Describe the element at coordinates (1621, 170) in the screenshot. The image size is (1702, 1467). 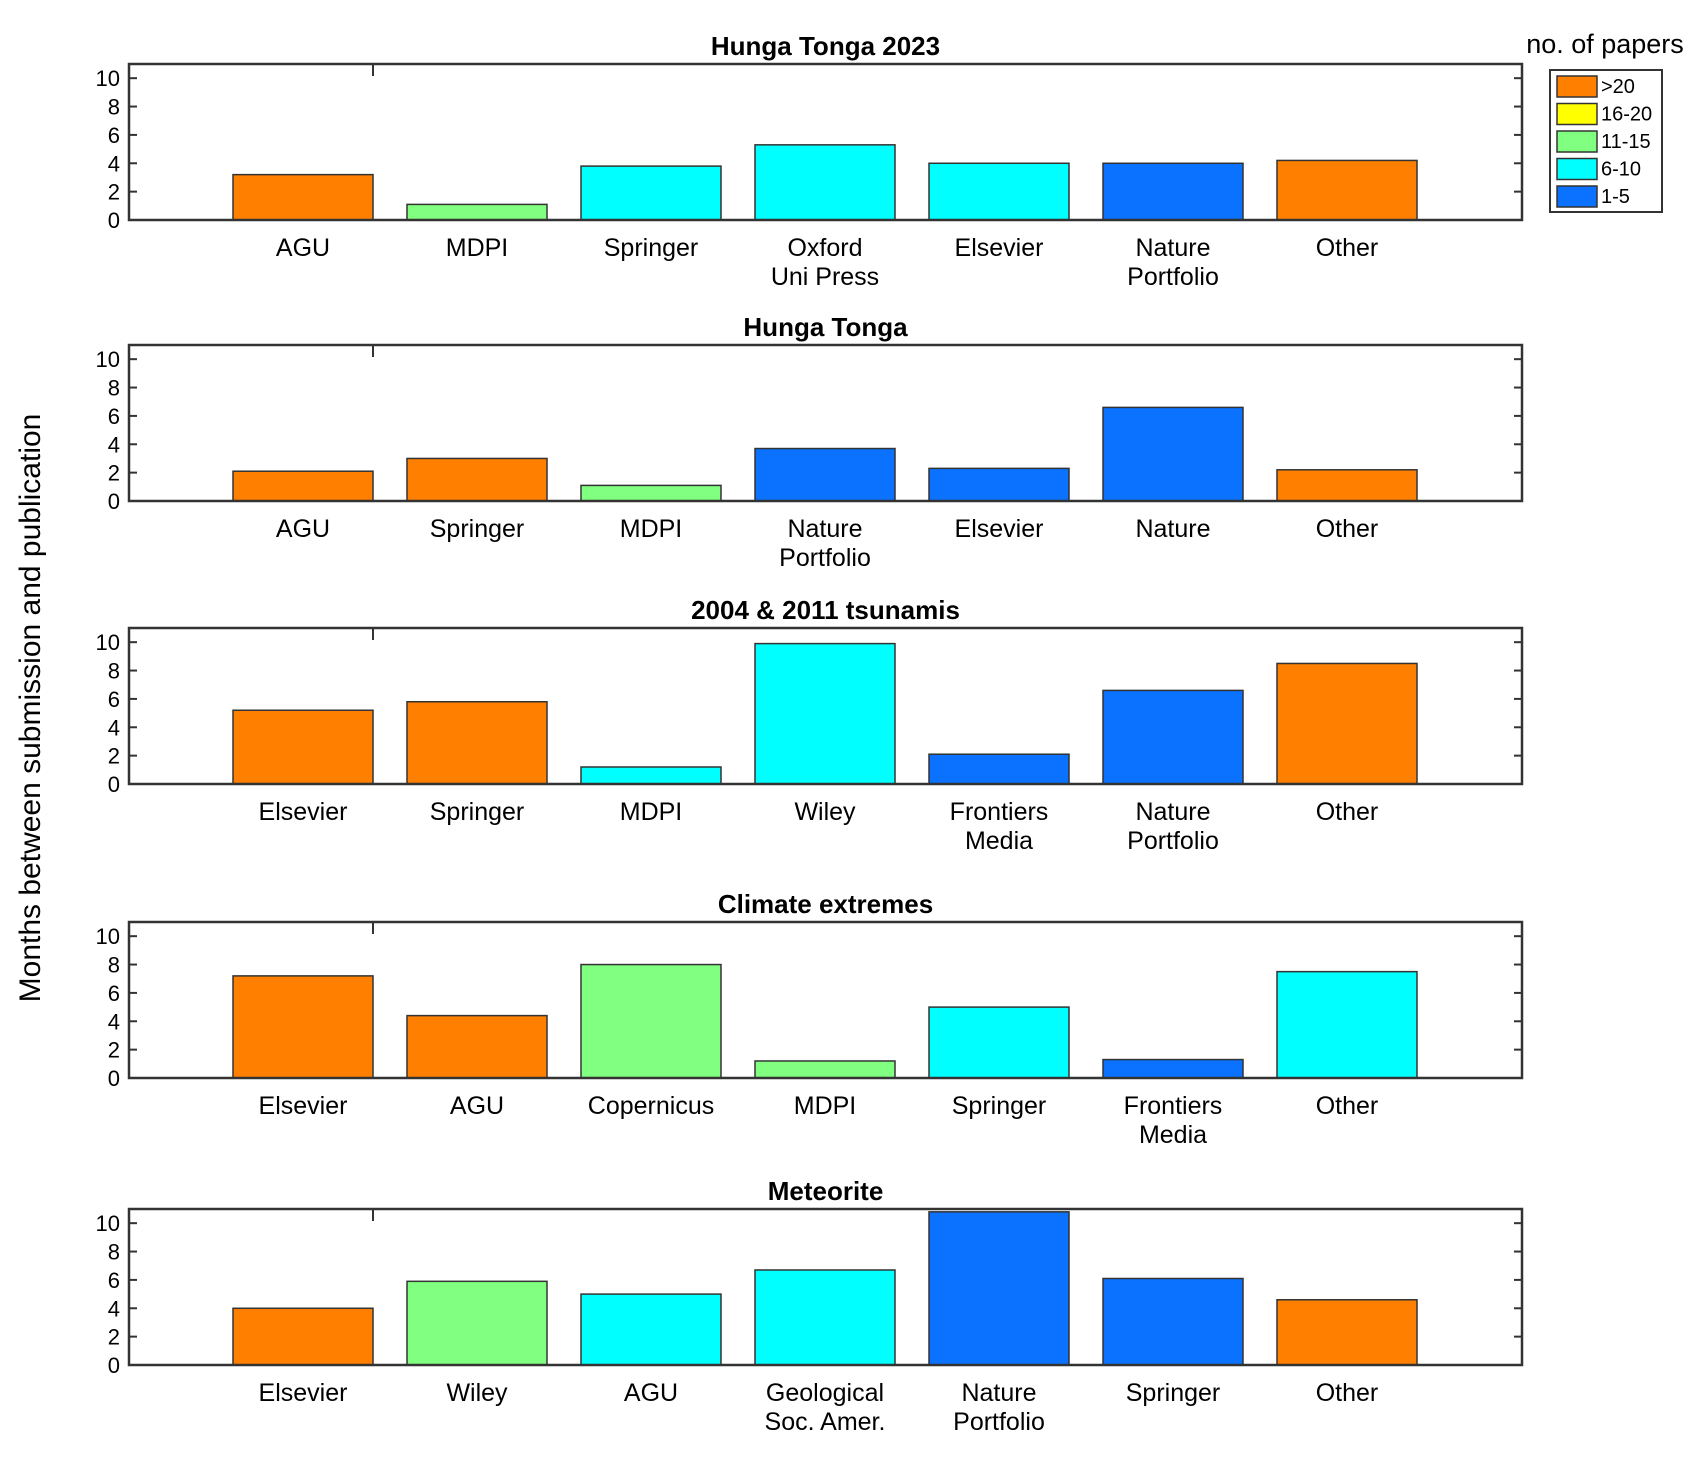
I see `legend-label: 6-10` at that location.